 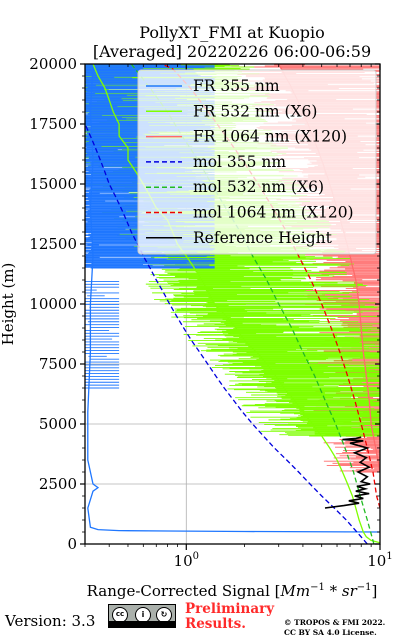 What do you see at coordinates (335, 622) in the screenshot?
I see `copyright-line-1: © TROPOS & FMI 2022.` at bounding box center [335, 622].